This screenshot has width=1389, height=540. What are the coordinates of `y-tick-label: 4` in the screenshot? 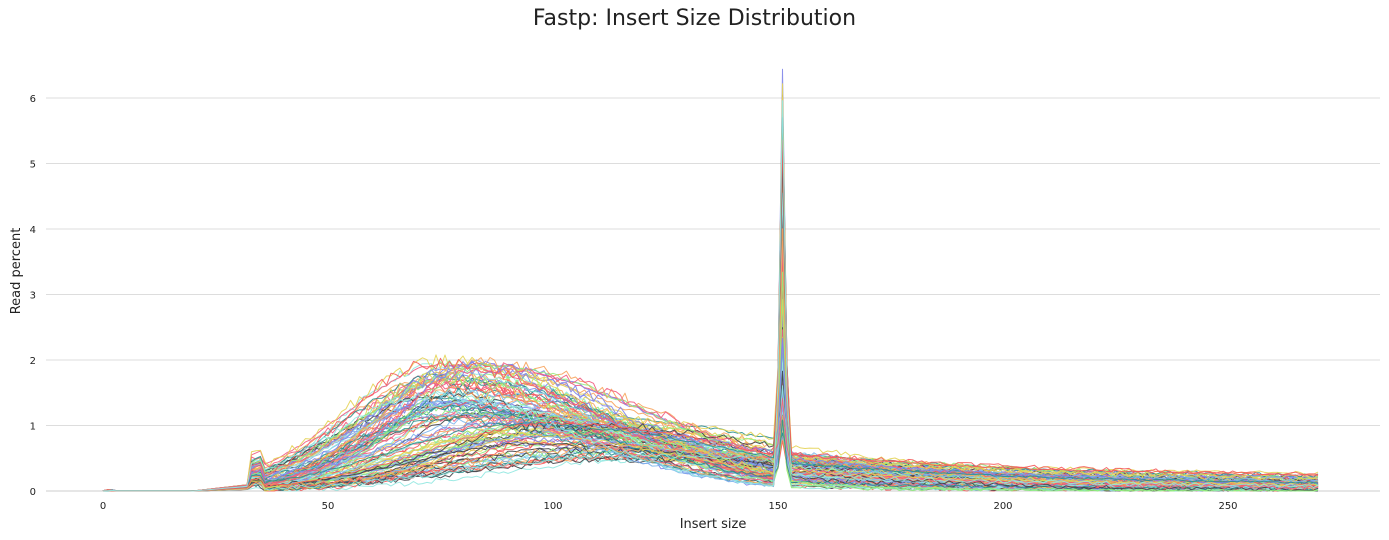 It's located at (33, 230).